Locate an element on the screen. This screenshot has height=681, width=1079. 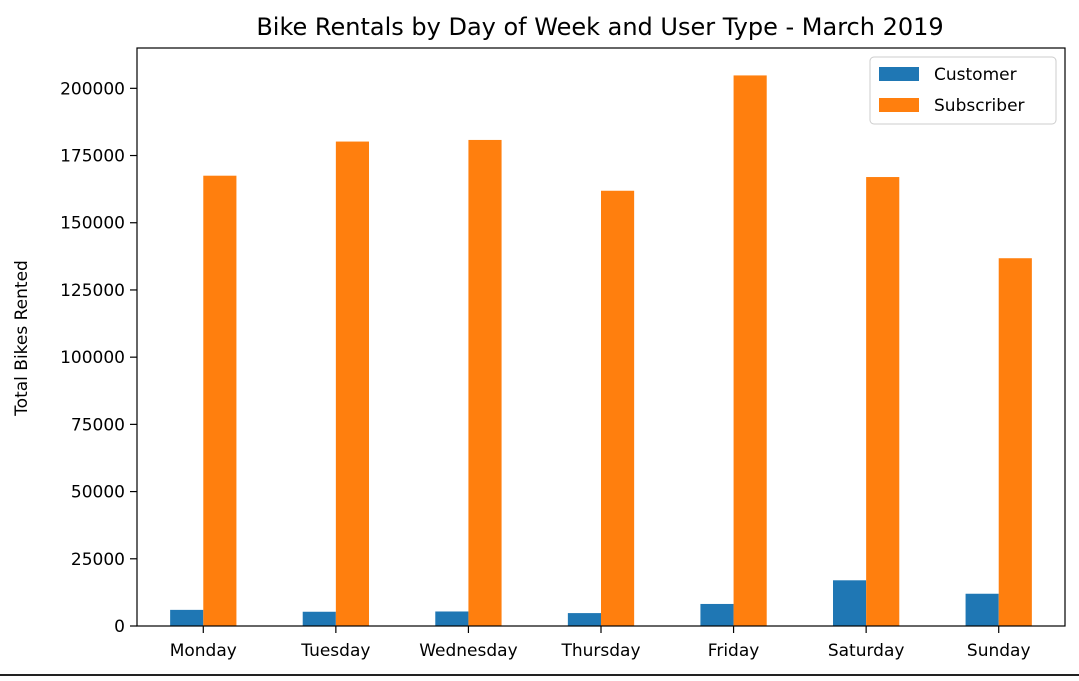
legend-swatch-subscriber is located at coordinates (899, 105).